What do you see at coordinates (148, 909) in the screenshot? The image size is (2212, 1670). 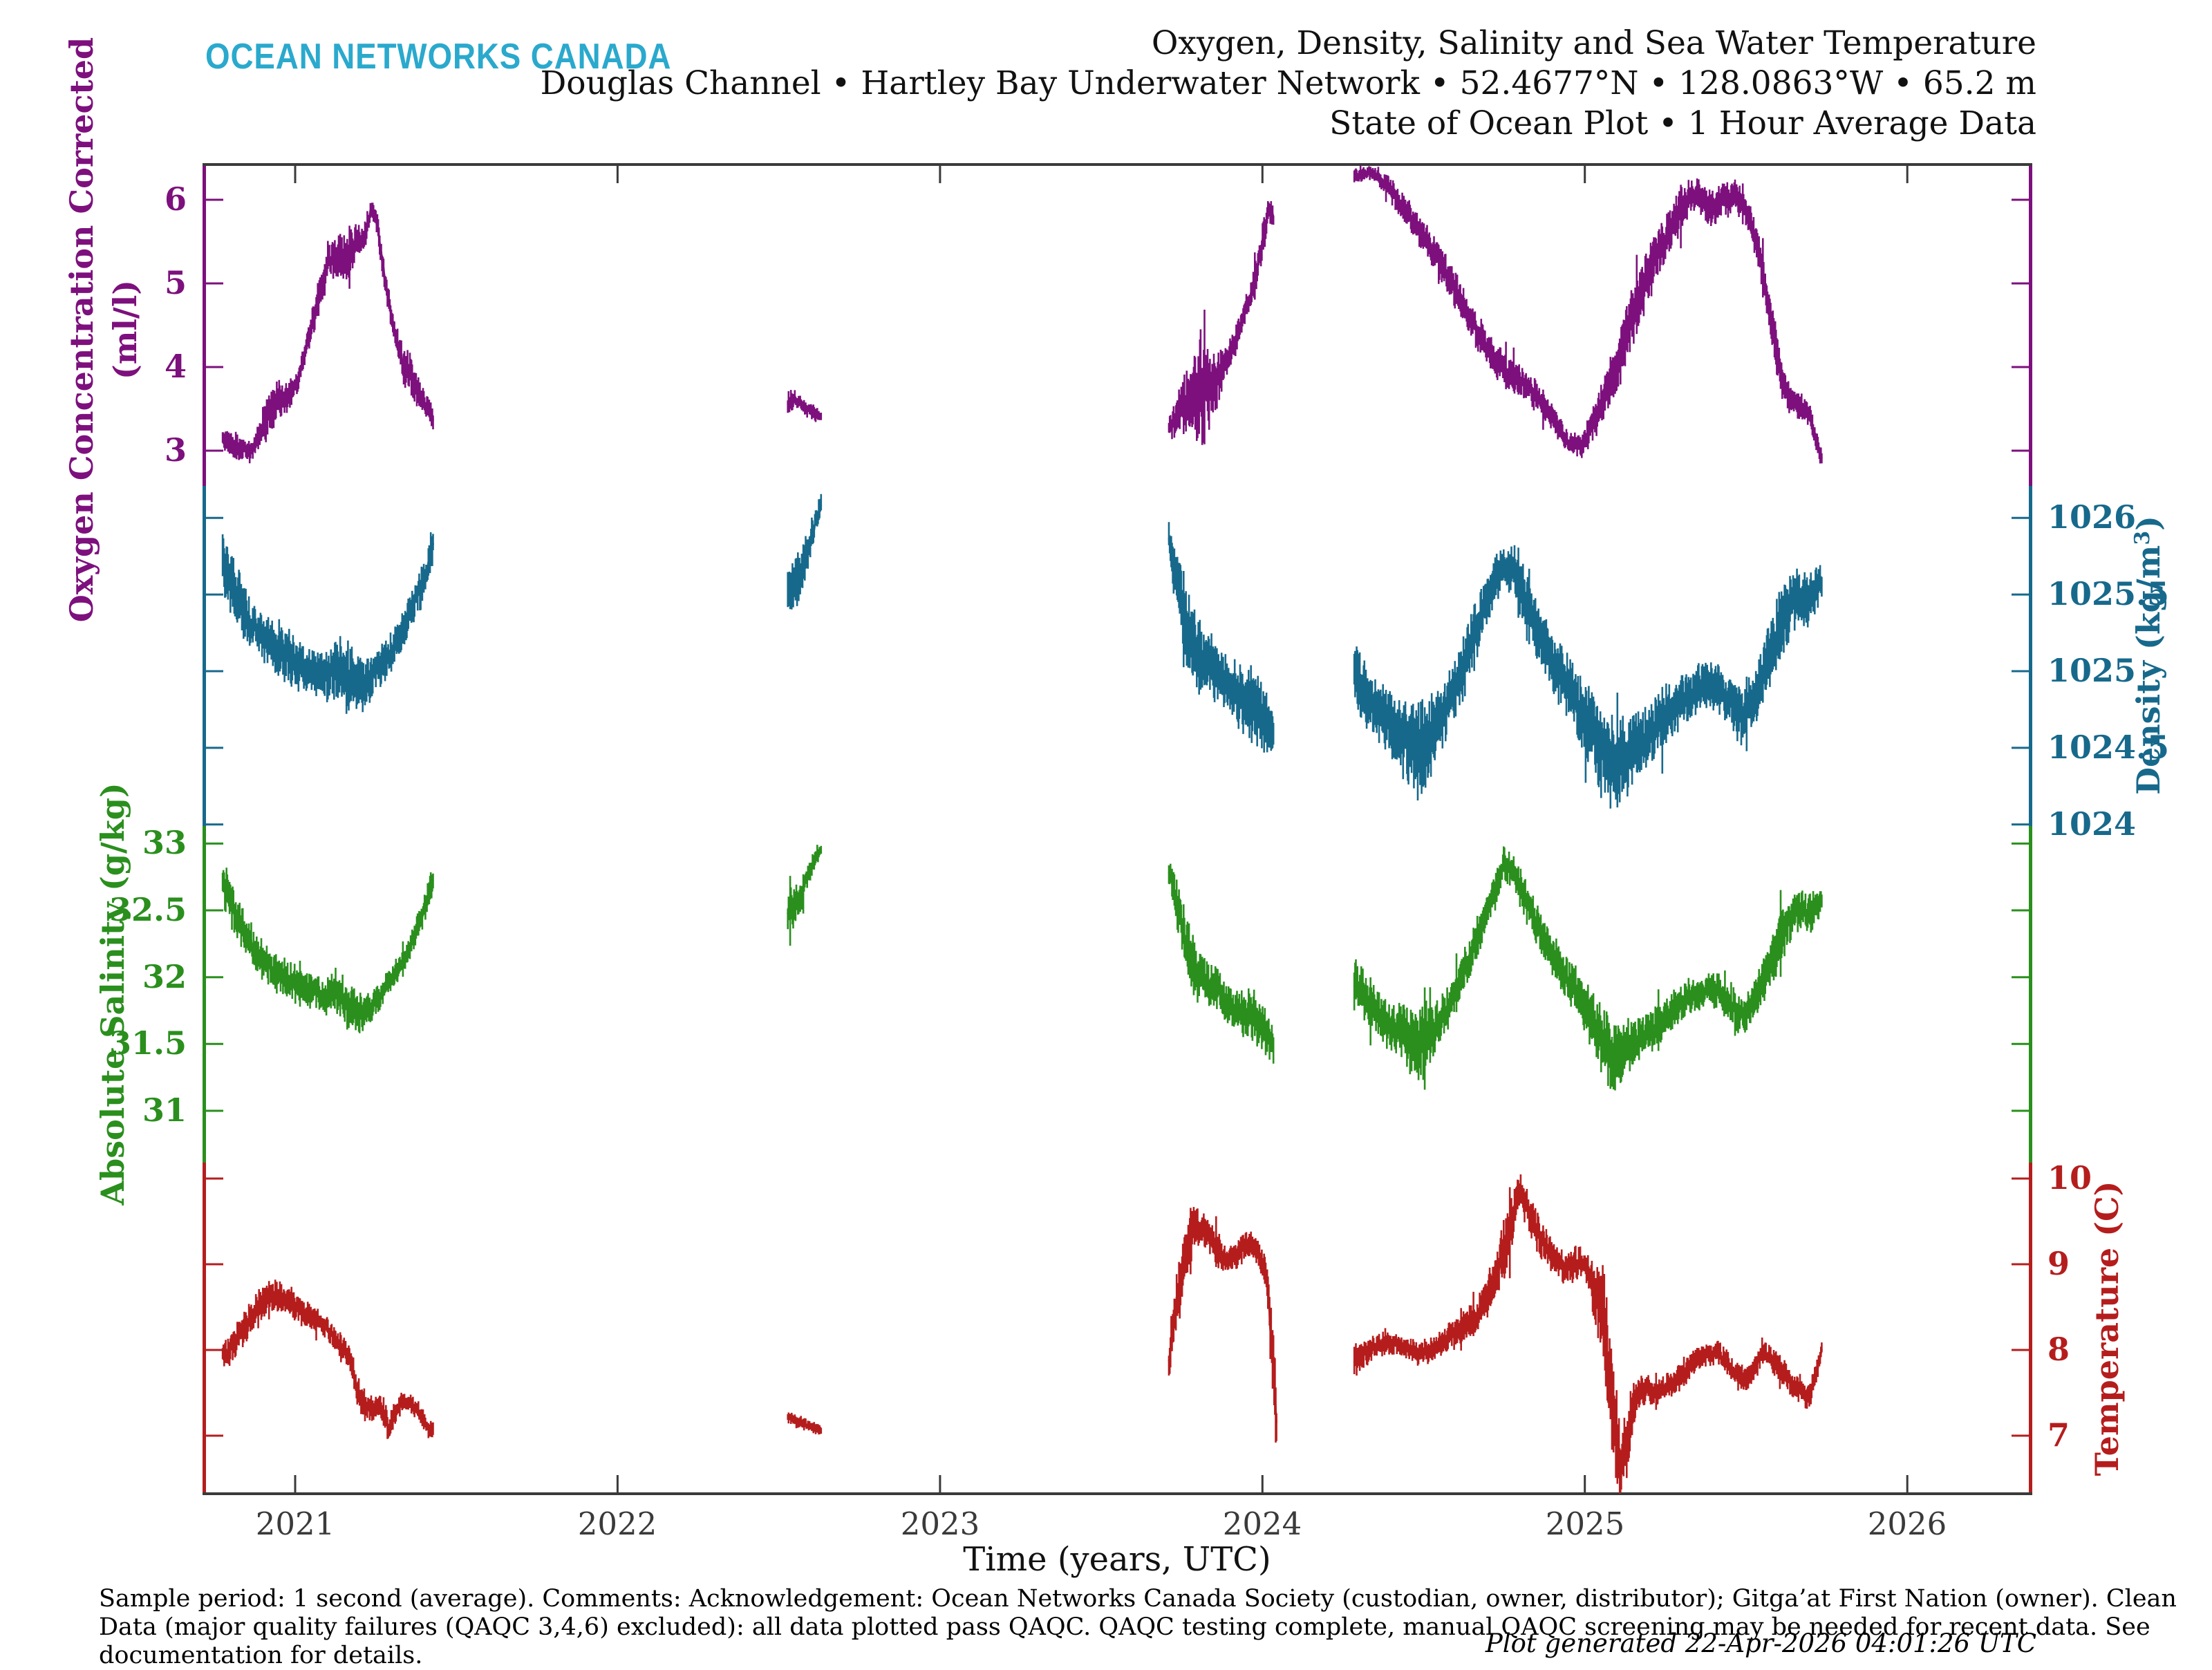 I see `y-tick-label-salinity-32.5: 32.5` at bounding box center [148, 909].